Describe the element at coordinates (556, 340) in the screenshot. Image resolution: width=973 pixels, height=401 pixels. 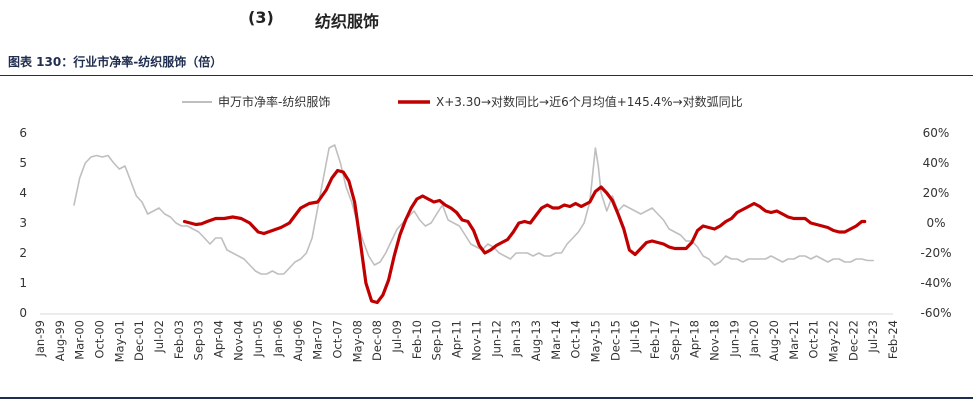
I see `x-tick-label: Mar-14` at that location.